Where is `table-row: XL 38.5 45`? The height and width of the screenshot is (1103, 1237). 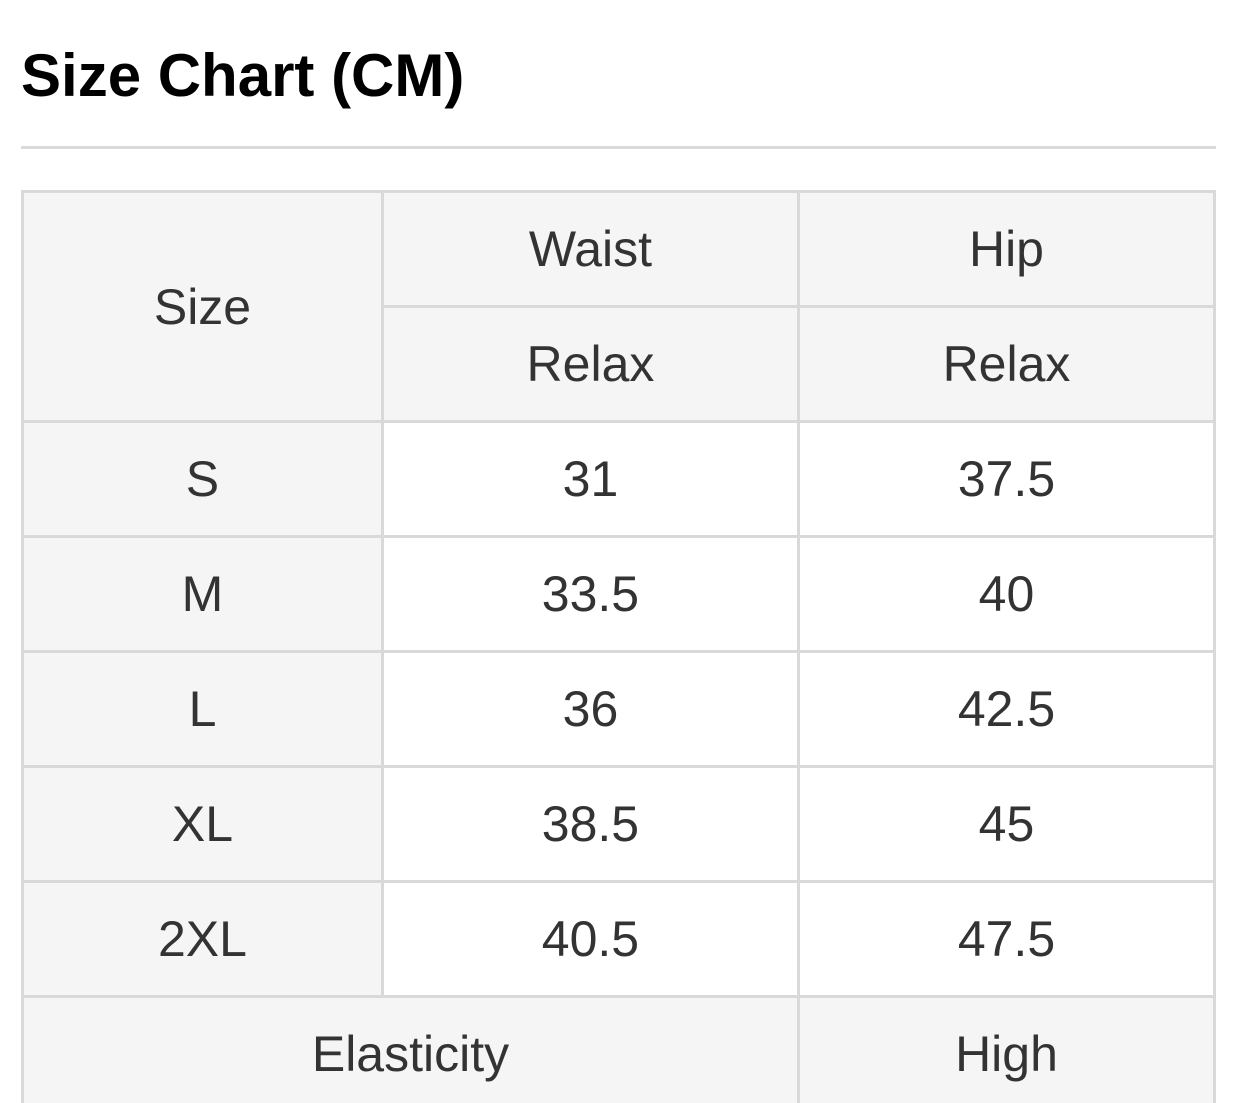
table-row: XL 38.5 45 is located at coordinates (619, 824).